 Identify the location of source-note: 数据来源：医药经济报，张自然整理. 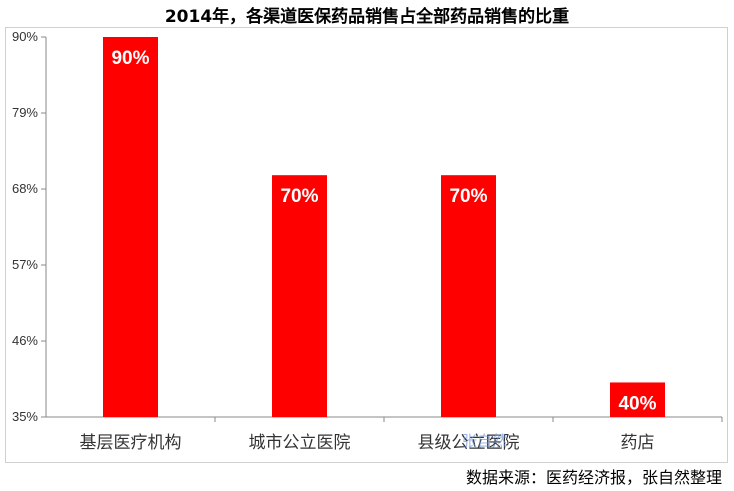
(593, 477).